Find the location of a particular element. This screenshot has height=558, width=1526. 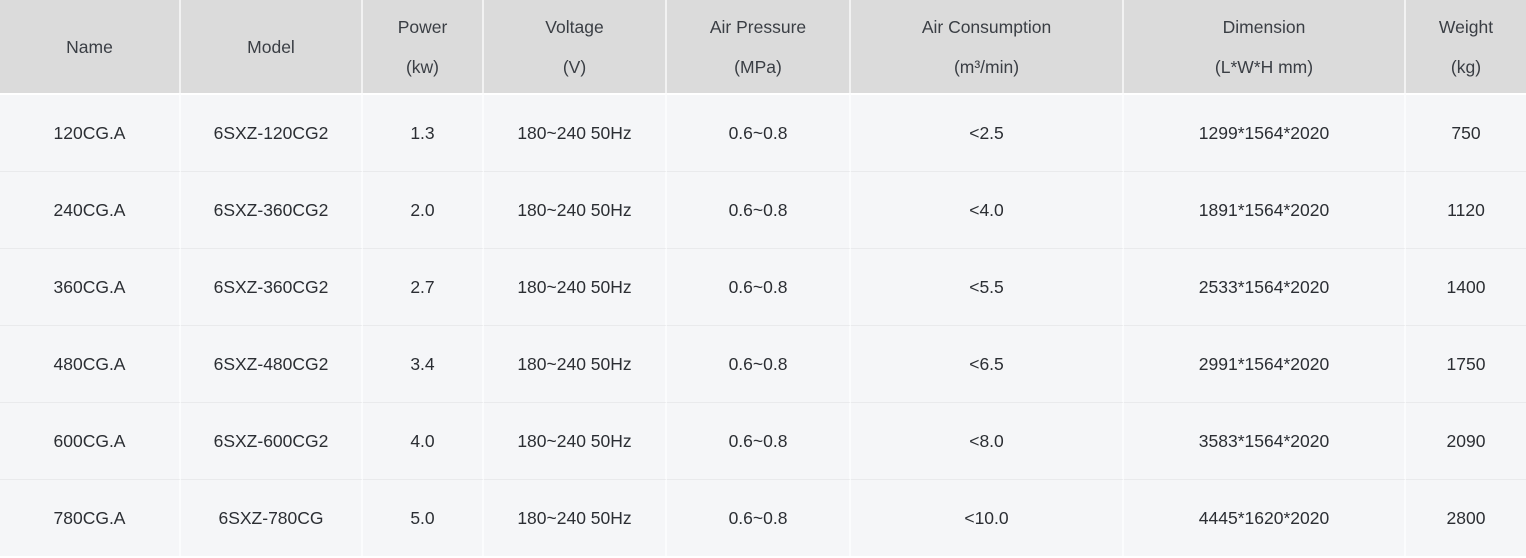

col-header-unit: (kg) is located at coordinates (1466, 66).